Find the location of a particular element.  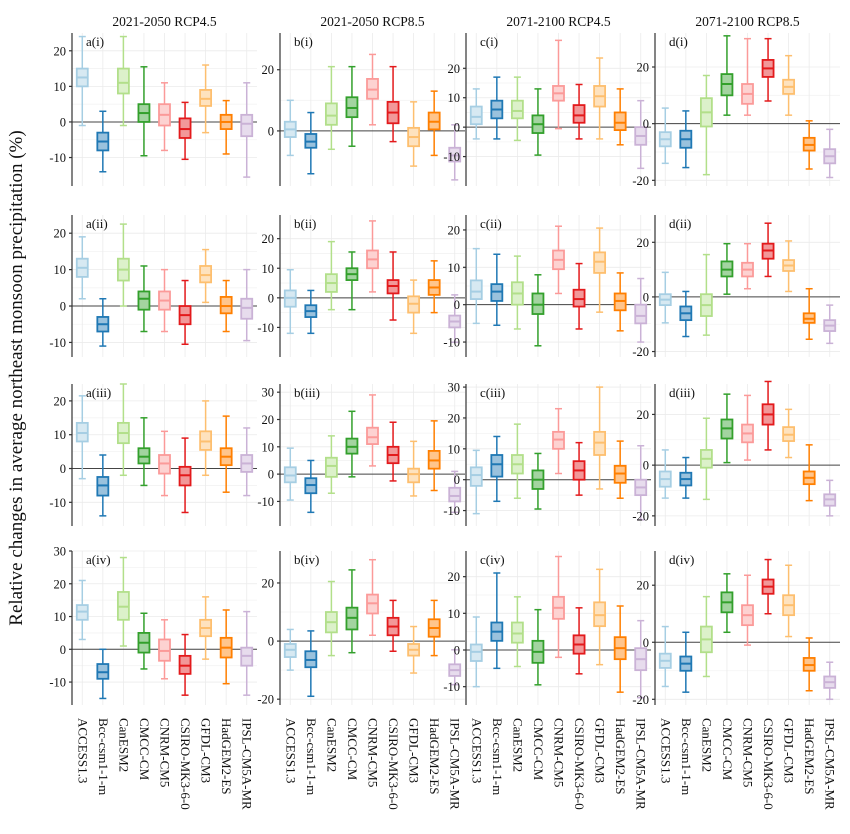

panel-bi: 0 20 b(i) is located at coordinates (363, 109).